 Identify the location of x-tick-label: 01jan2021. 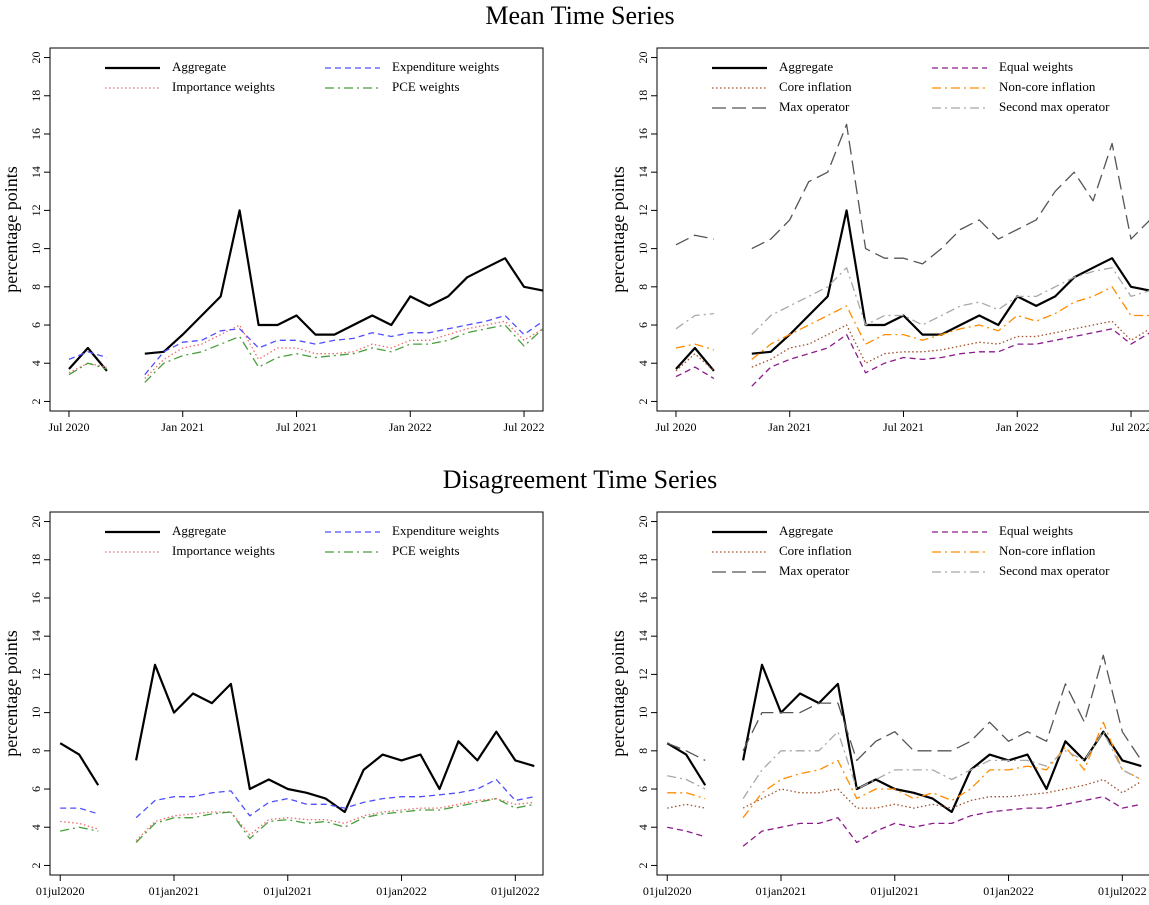
(781, 891).